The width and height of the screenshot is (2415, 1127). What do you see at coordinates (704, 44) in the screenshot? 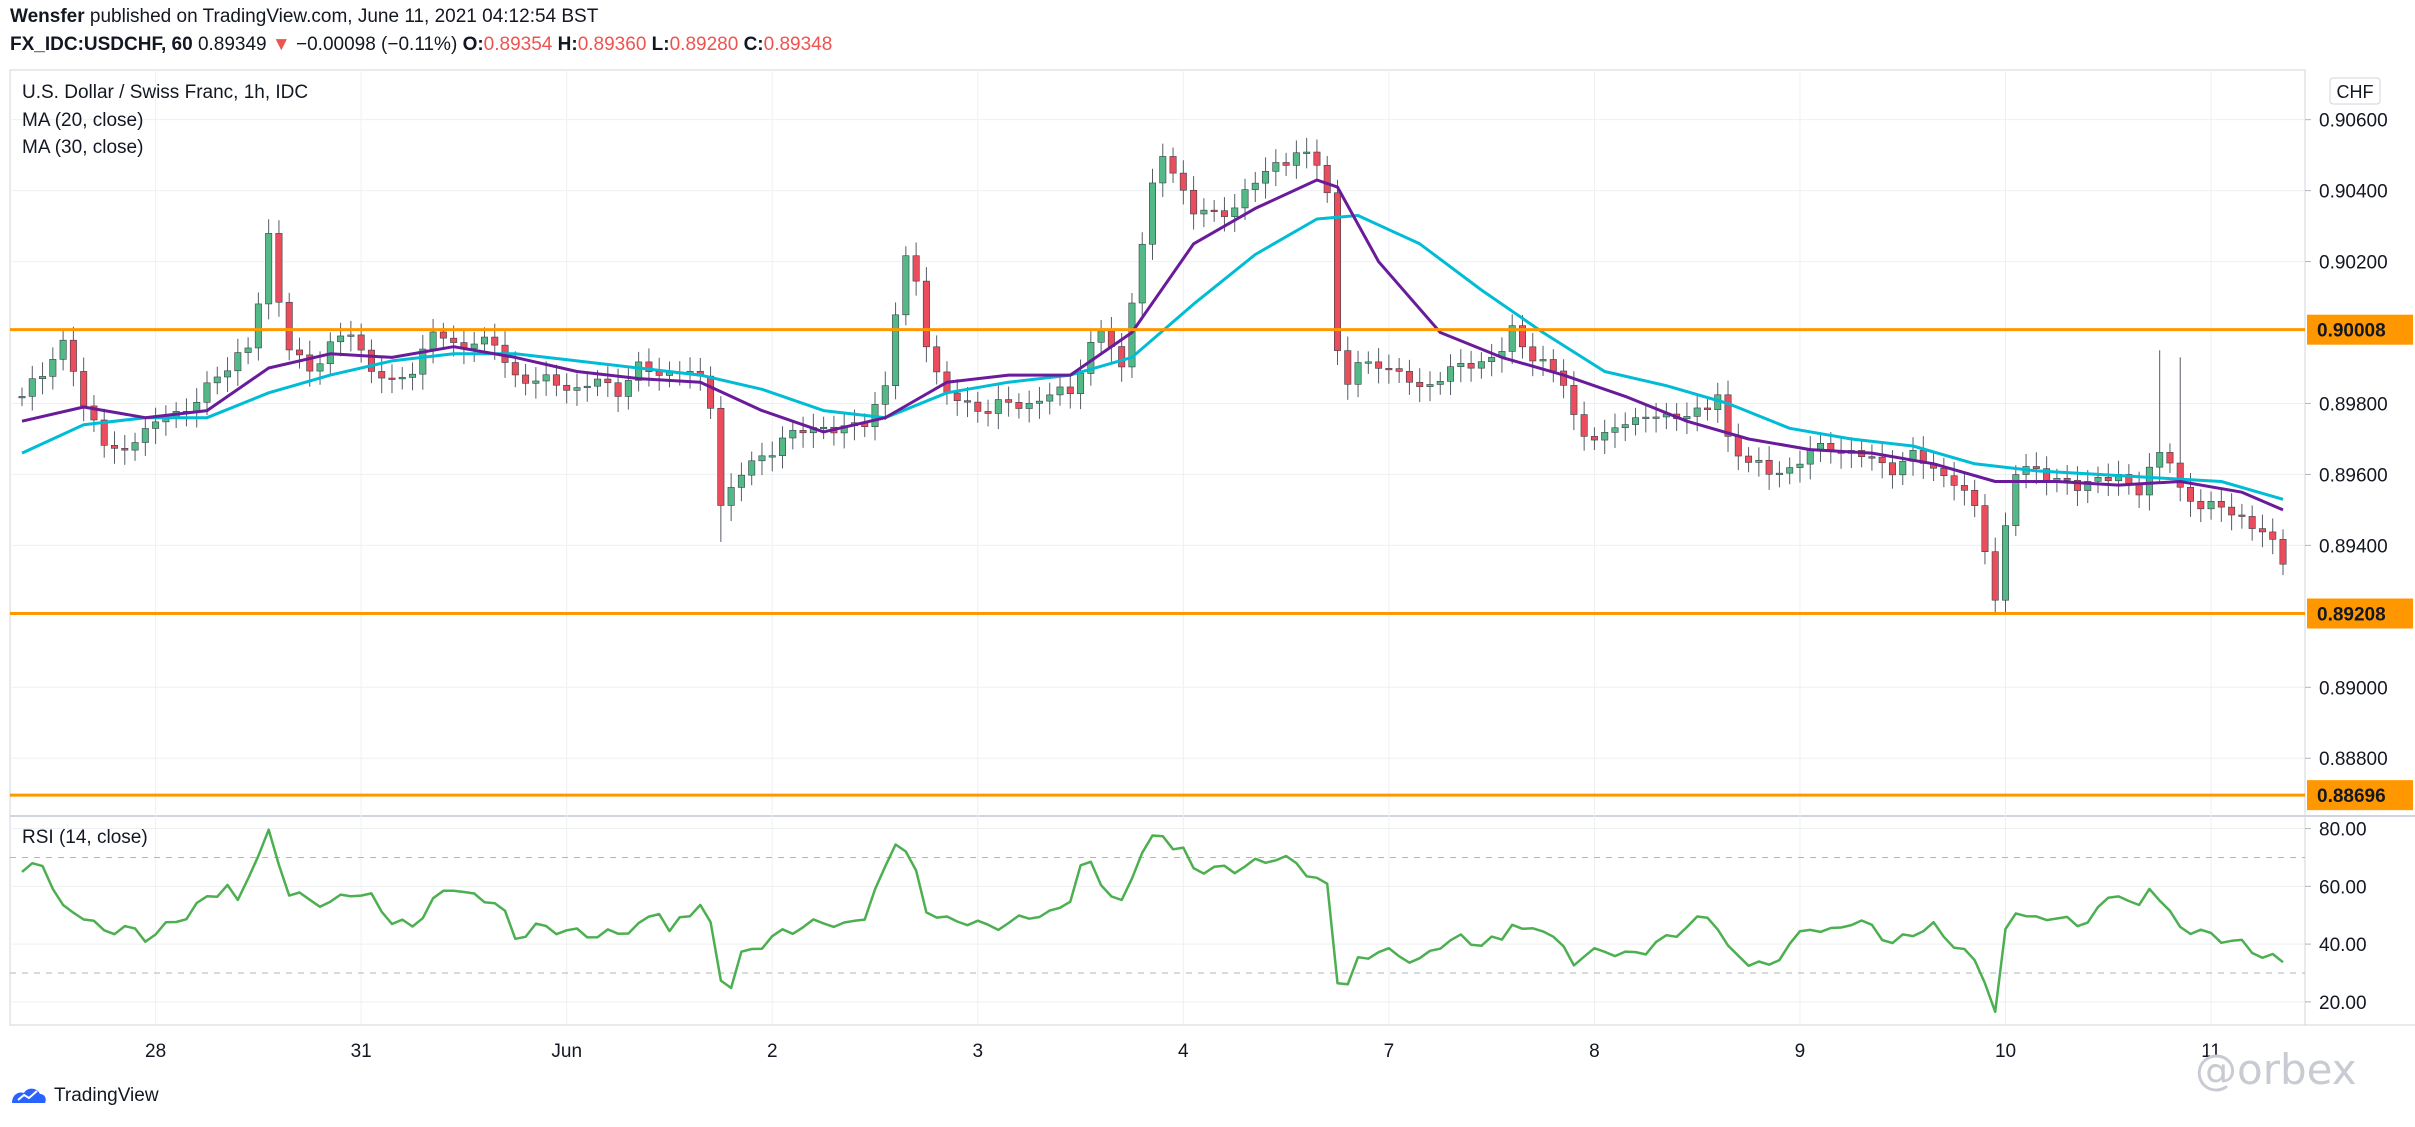
I see `low-value: 0.89280` at bounding box center [704, 44].